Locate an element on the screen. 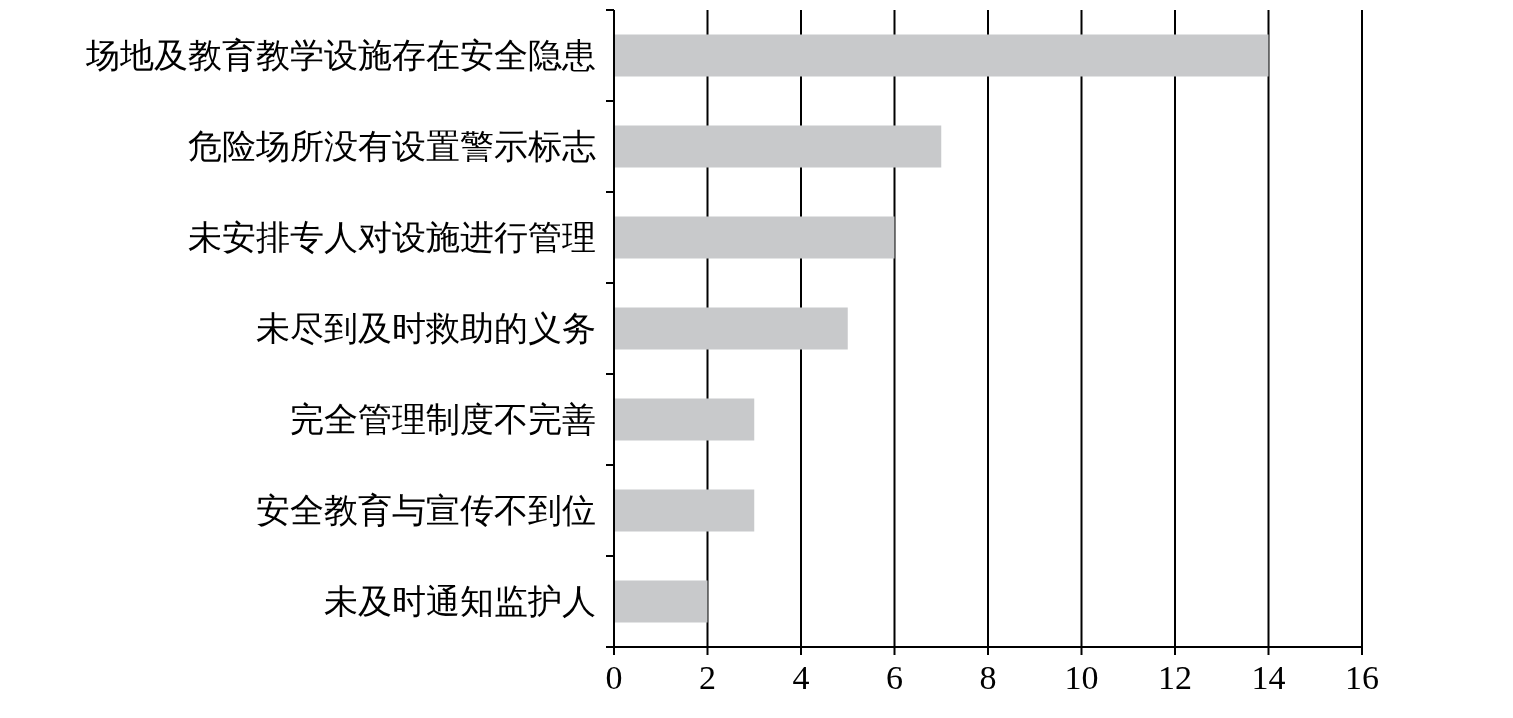 This screenshot has height=718, width=1513. x-tick-label: 2 is located at coordinates (707, 678).